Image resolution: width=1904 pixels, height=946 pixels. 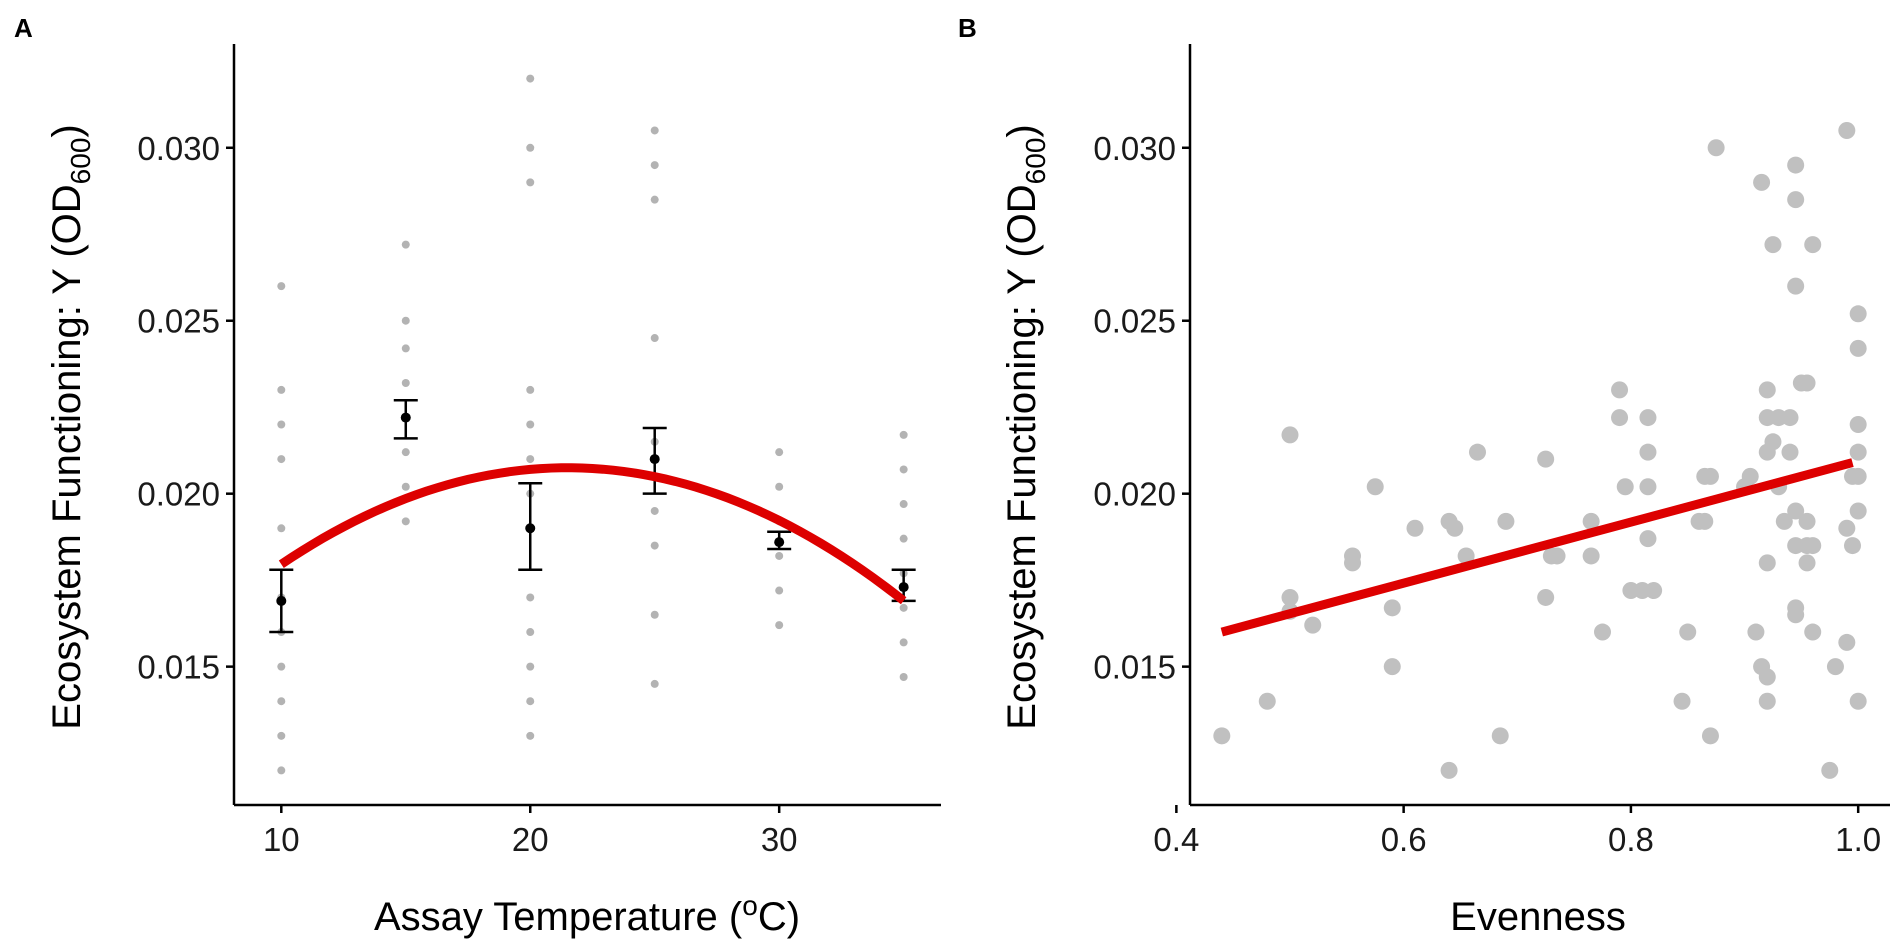 I want to click on panel-a-letter: A, so click(x=23, y=28).